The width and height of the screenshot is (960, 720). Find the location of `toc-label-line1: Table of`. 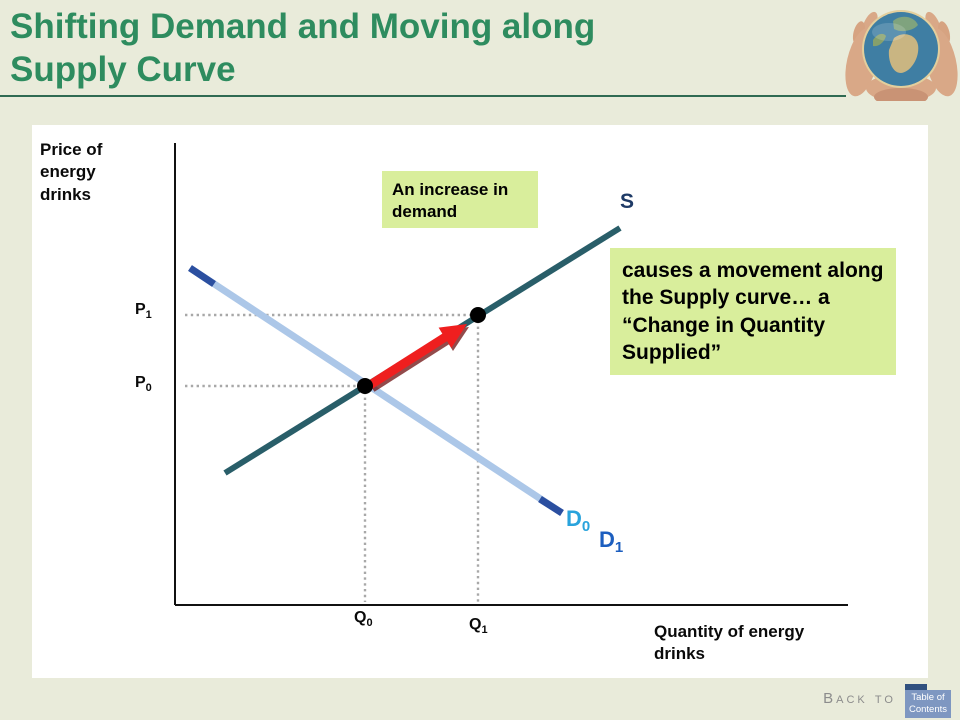

toc-label-line1: Table of is located at coordinates (928, 697).